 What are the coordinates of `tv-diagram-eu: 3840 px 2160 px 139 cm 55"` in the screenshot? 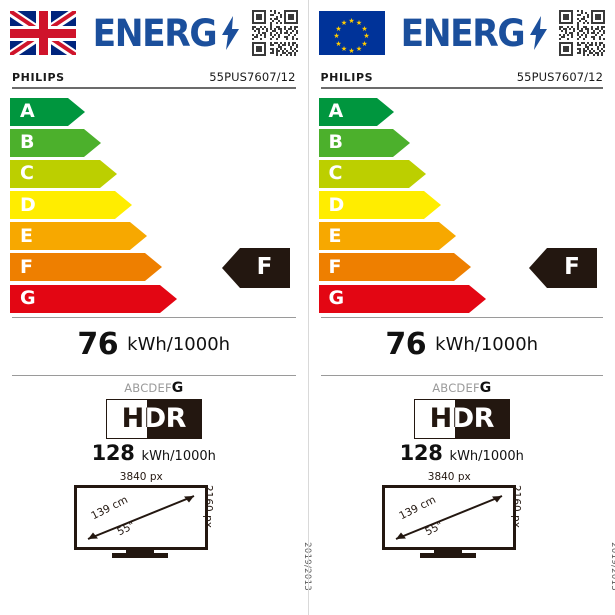 It's located at (462, 515).